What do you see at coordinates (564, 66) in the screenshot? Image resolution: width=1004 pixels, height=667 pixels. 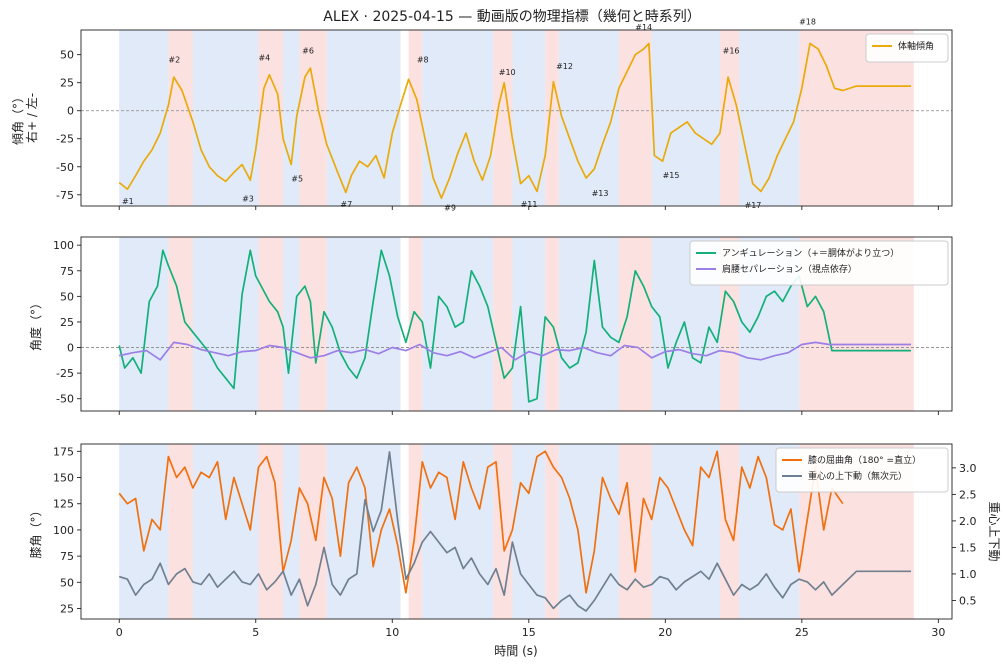 I see `segment-label-12: #12` at bounding box center [564, 66].